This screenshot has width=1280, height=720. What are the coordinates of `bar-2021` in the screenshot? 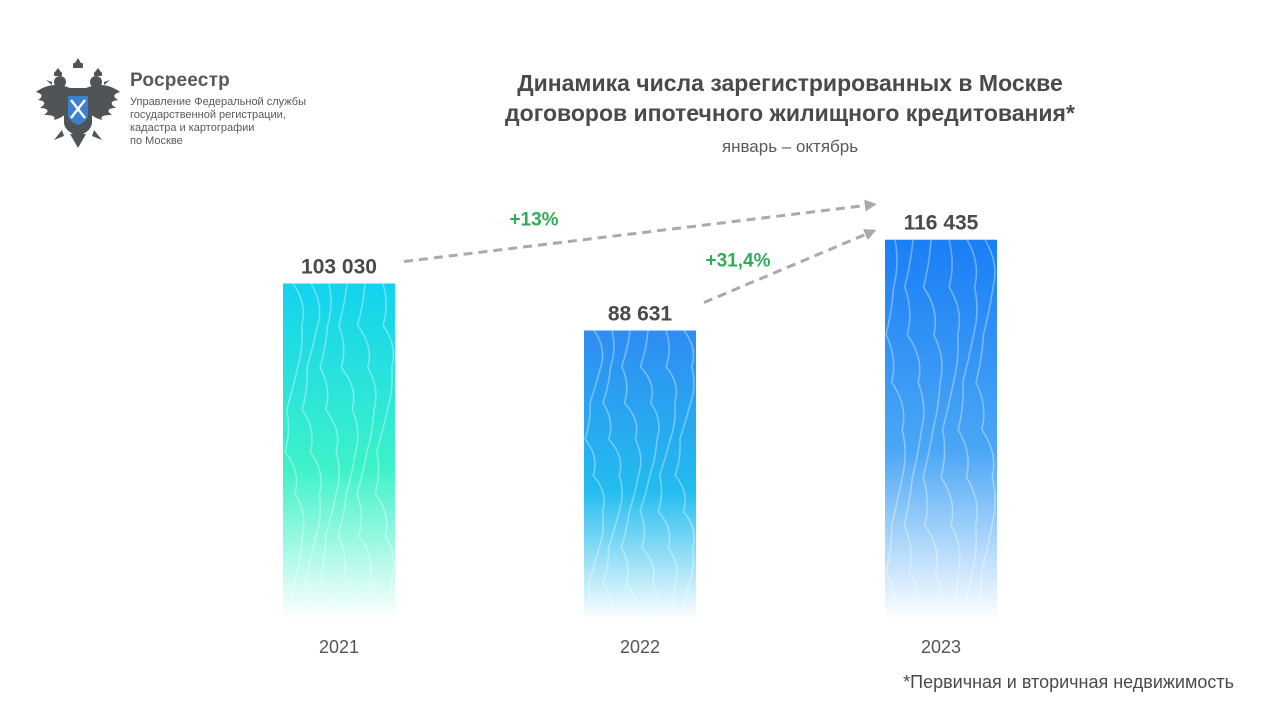 It's located at (339, 451).